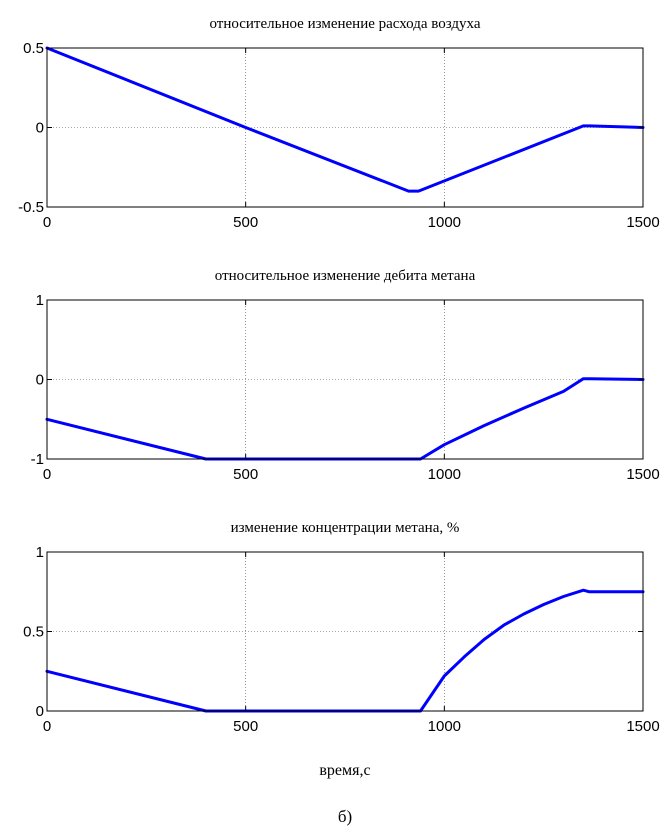 This screenshot has height=834, width=667. I want to click on chart-title: изменение концентрации метана, %, so click(345, 528).